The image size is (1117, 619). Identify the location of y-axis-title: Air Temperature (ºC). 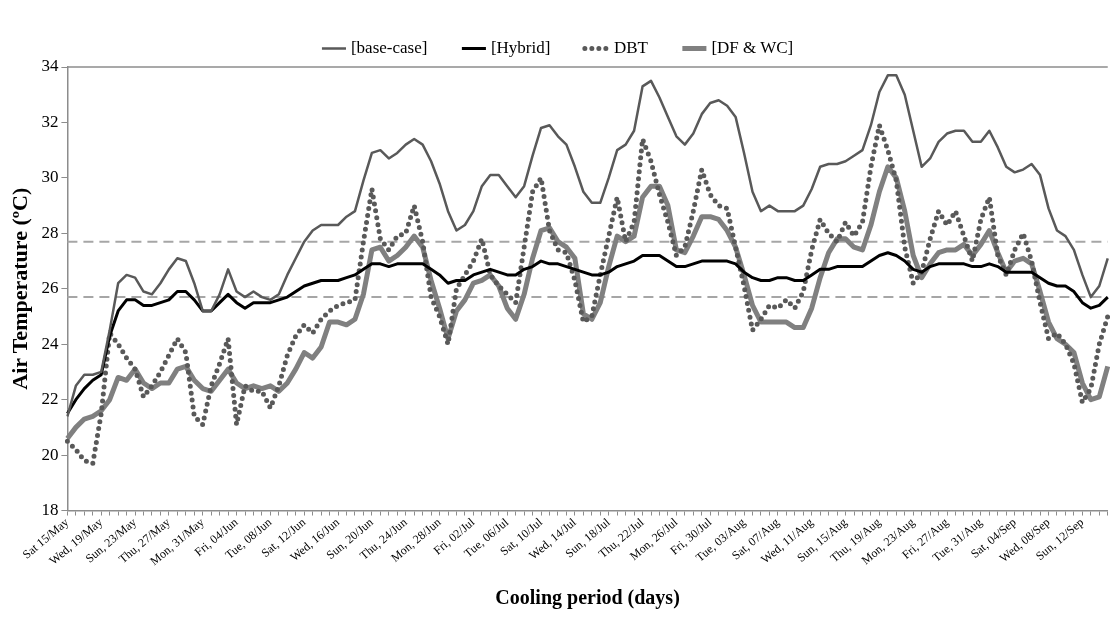
(19, 288).